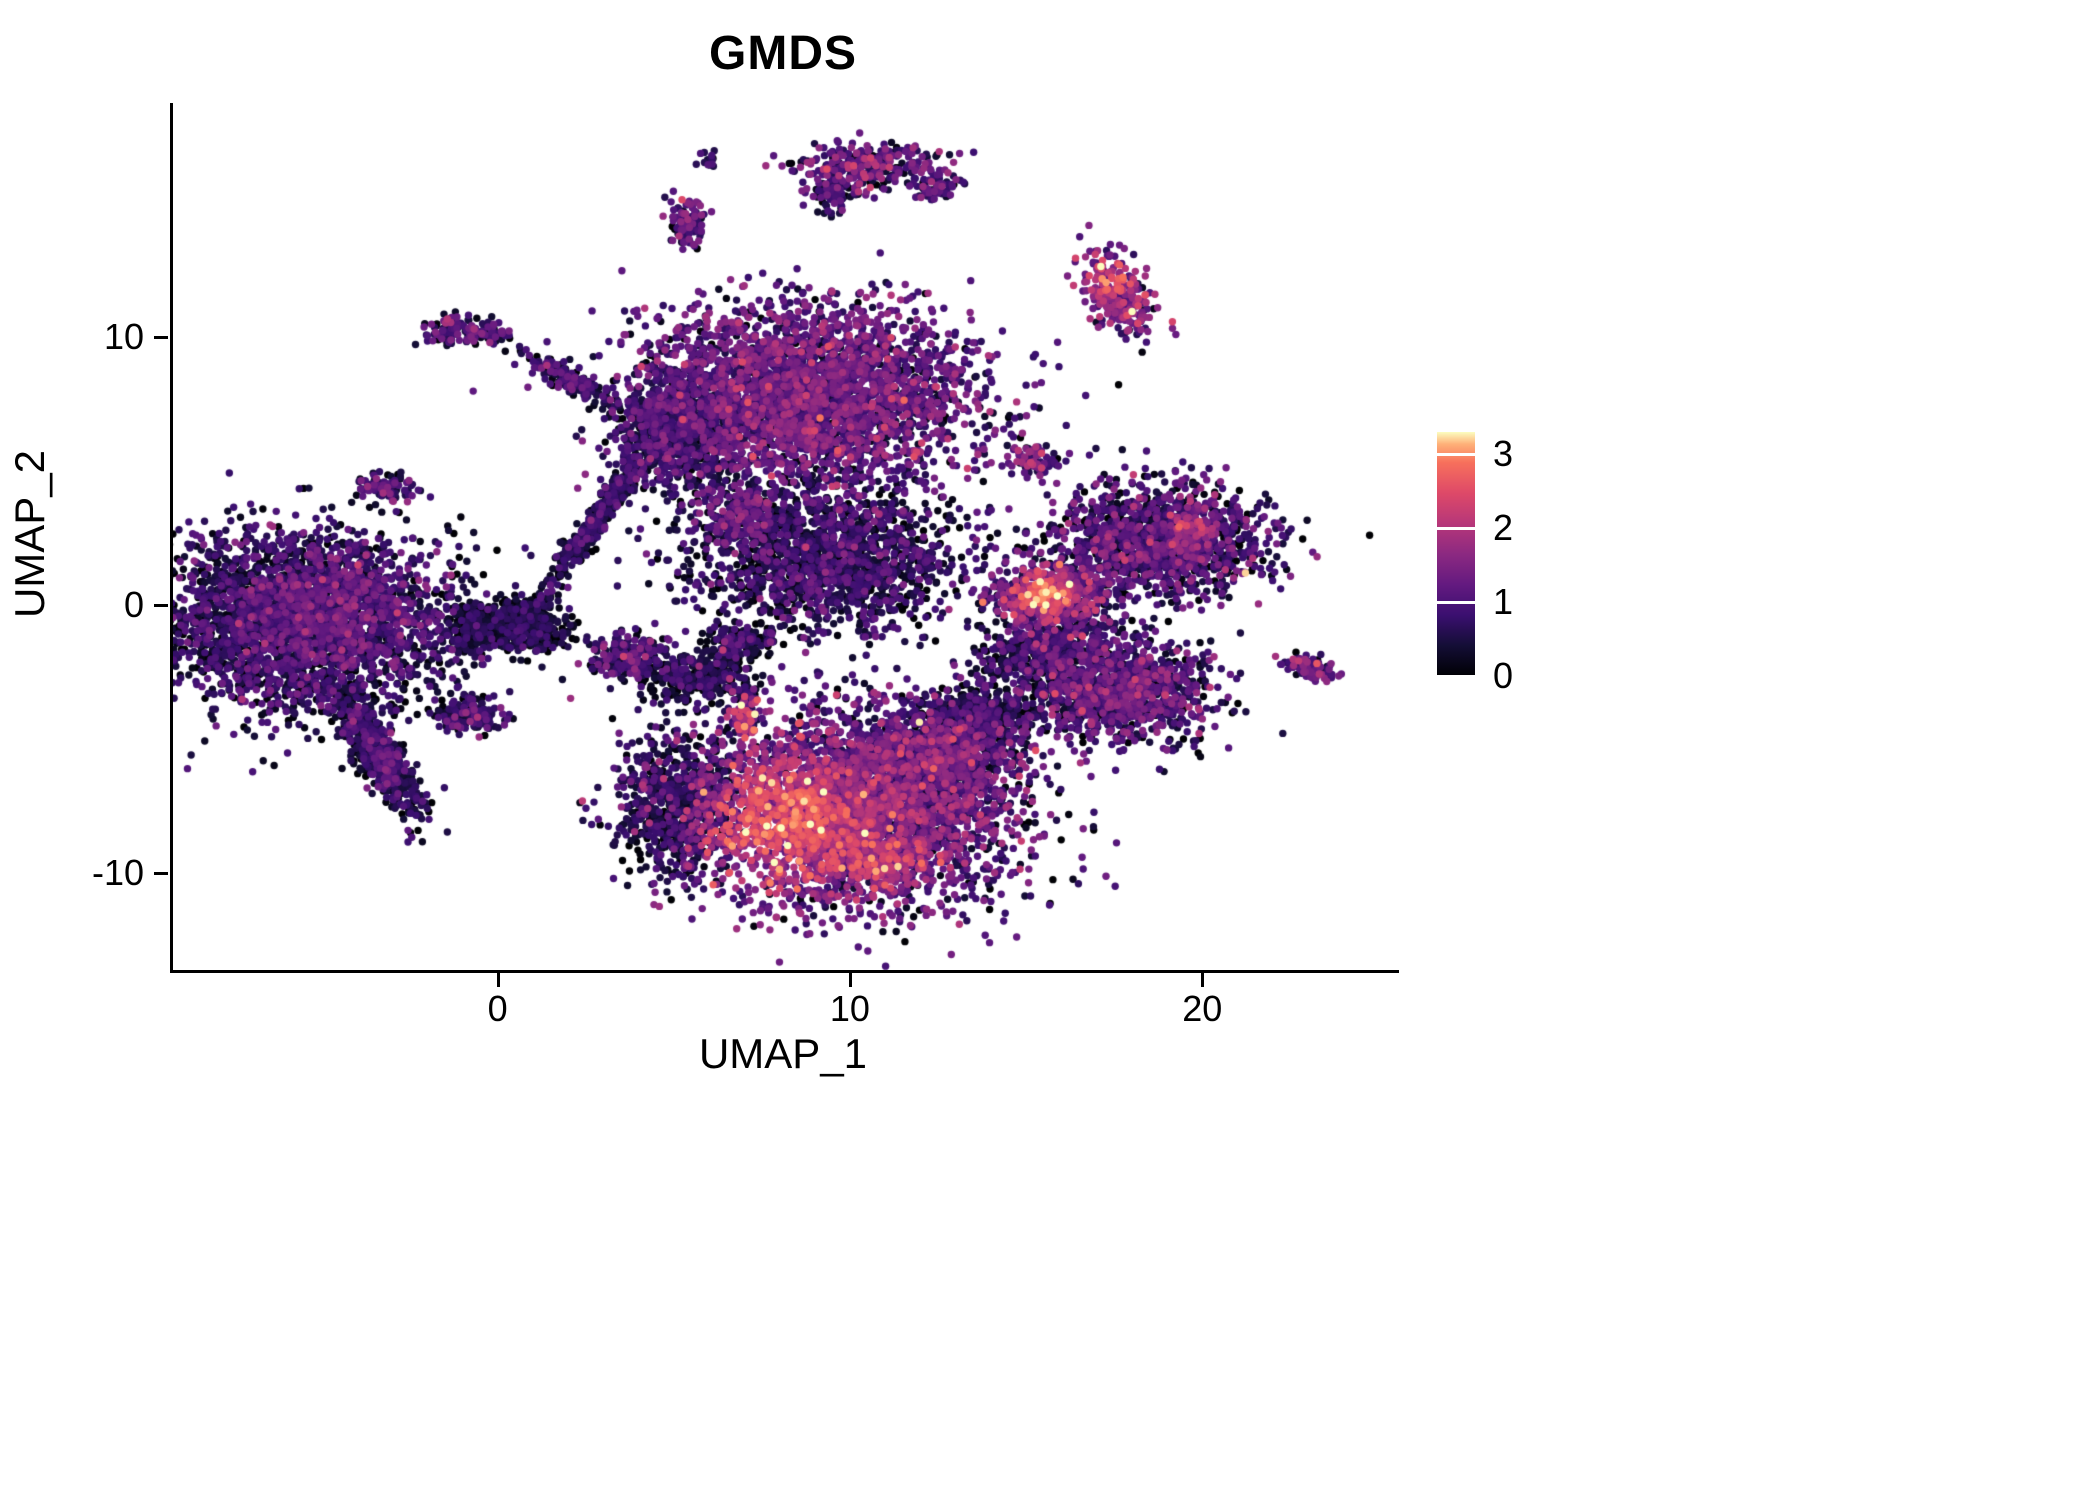 This screenshot has width=2100, height=1500. I want to click on x-tick-label: 0, so click(497, 1008).